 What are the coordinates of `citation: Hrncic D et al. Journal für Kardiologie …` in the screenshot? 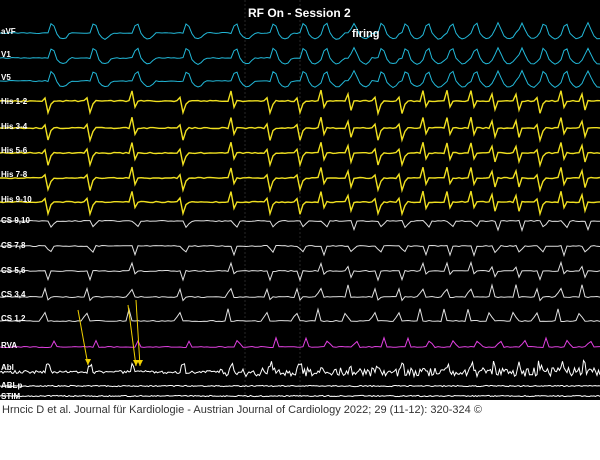 It's located at (242, 410).